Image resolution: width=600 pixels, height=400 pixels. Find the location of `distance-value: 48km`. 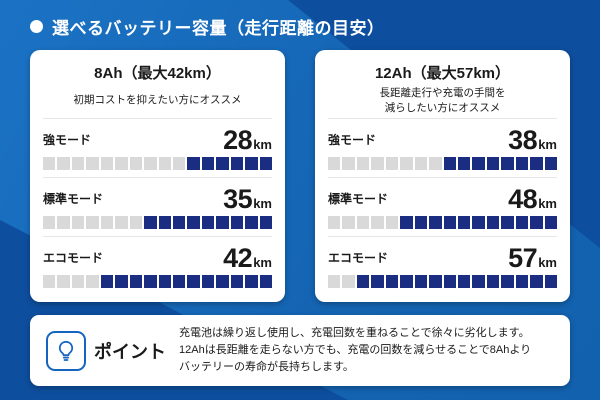

distance-value: 48km is located at coordinates (532, 198).